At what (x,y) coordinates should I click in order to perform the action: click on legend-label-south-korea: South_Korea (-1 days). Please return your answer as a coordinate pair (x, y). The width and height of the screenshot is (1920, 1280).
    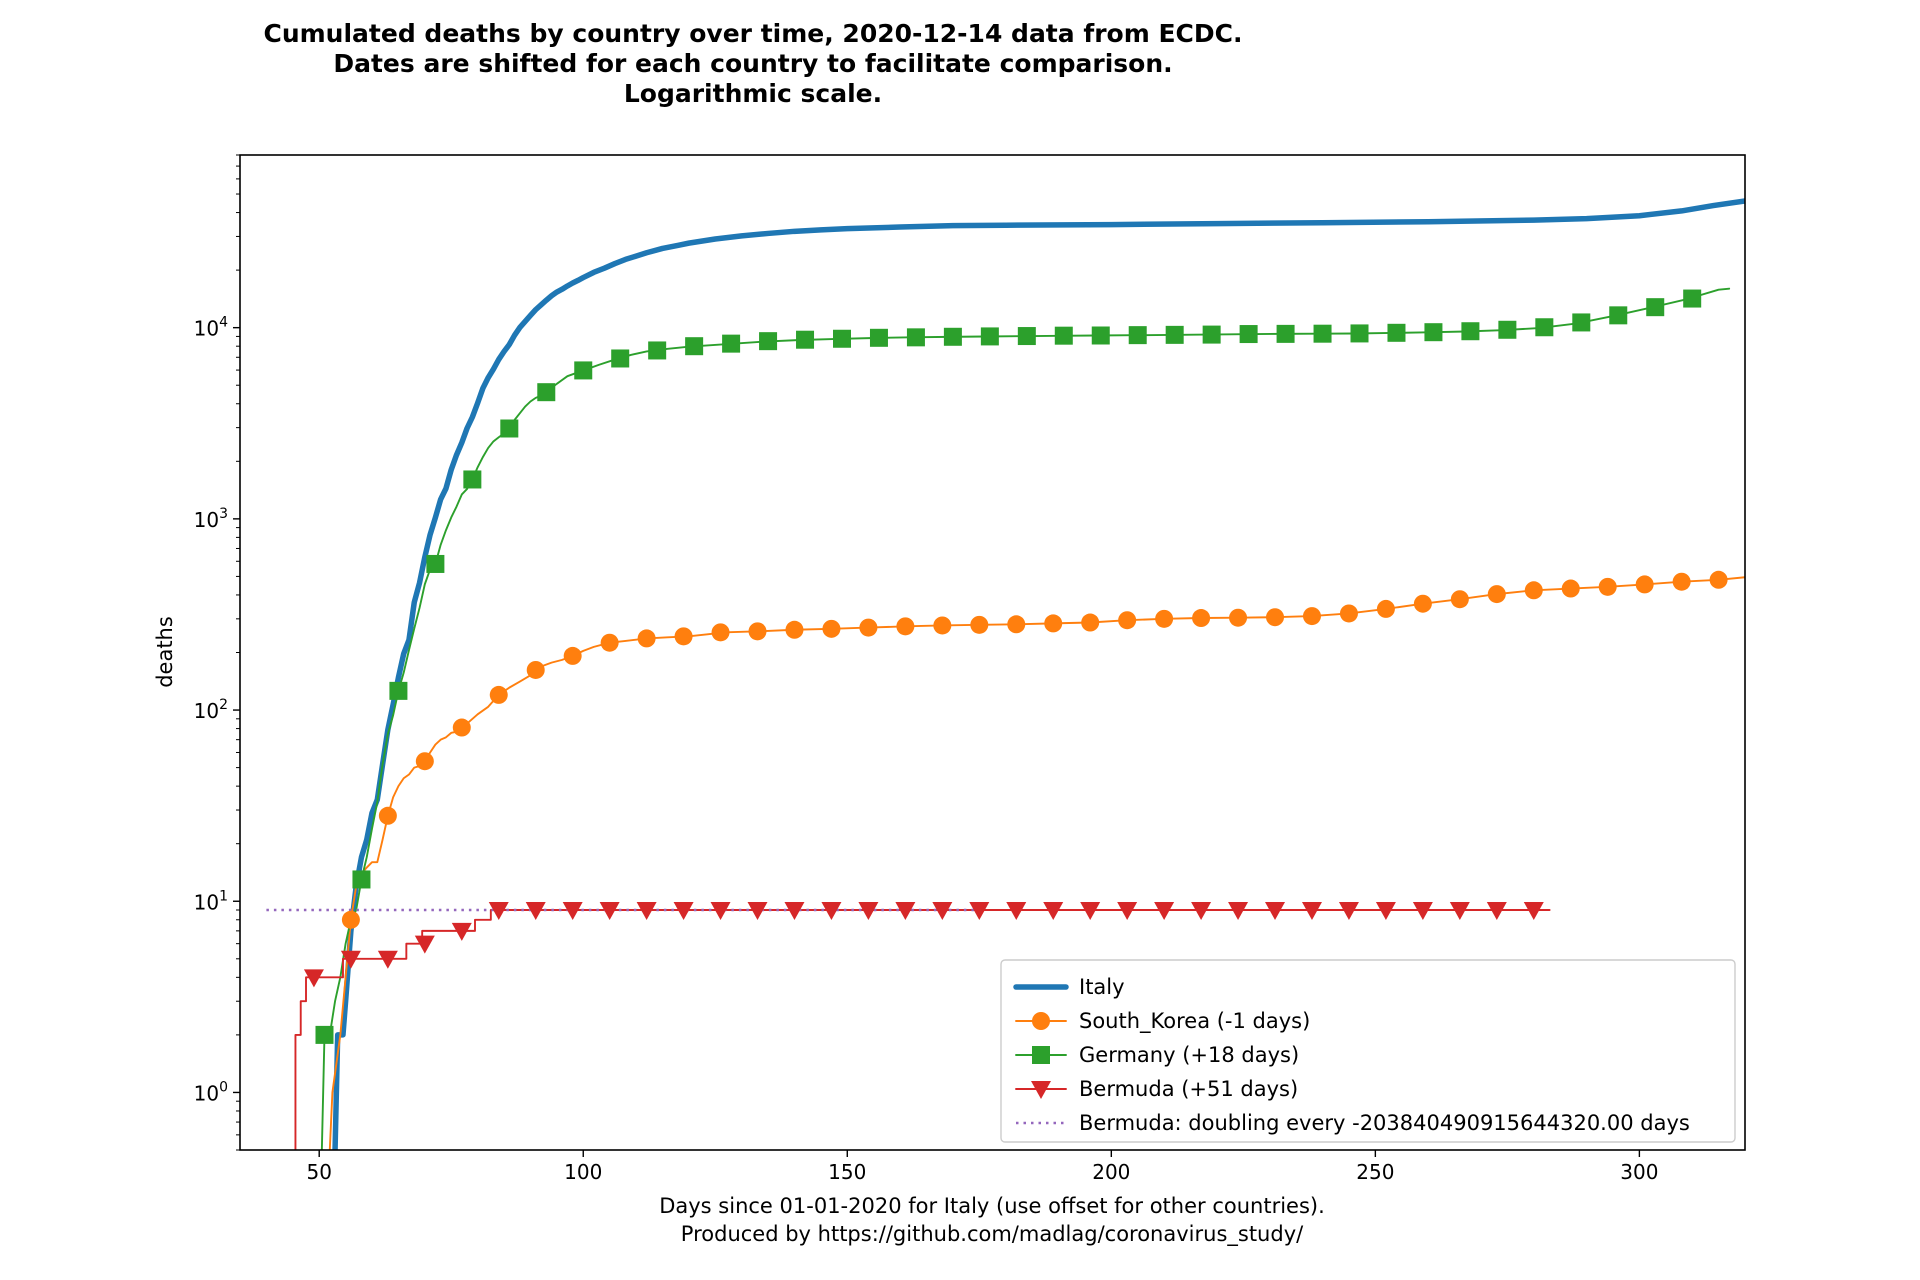
    Looking at the image, I should click on (1194, 1021).